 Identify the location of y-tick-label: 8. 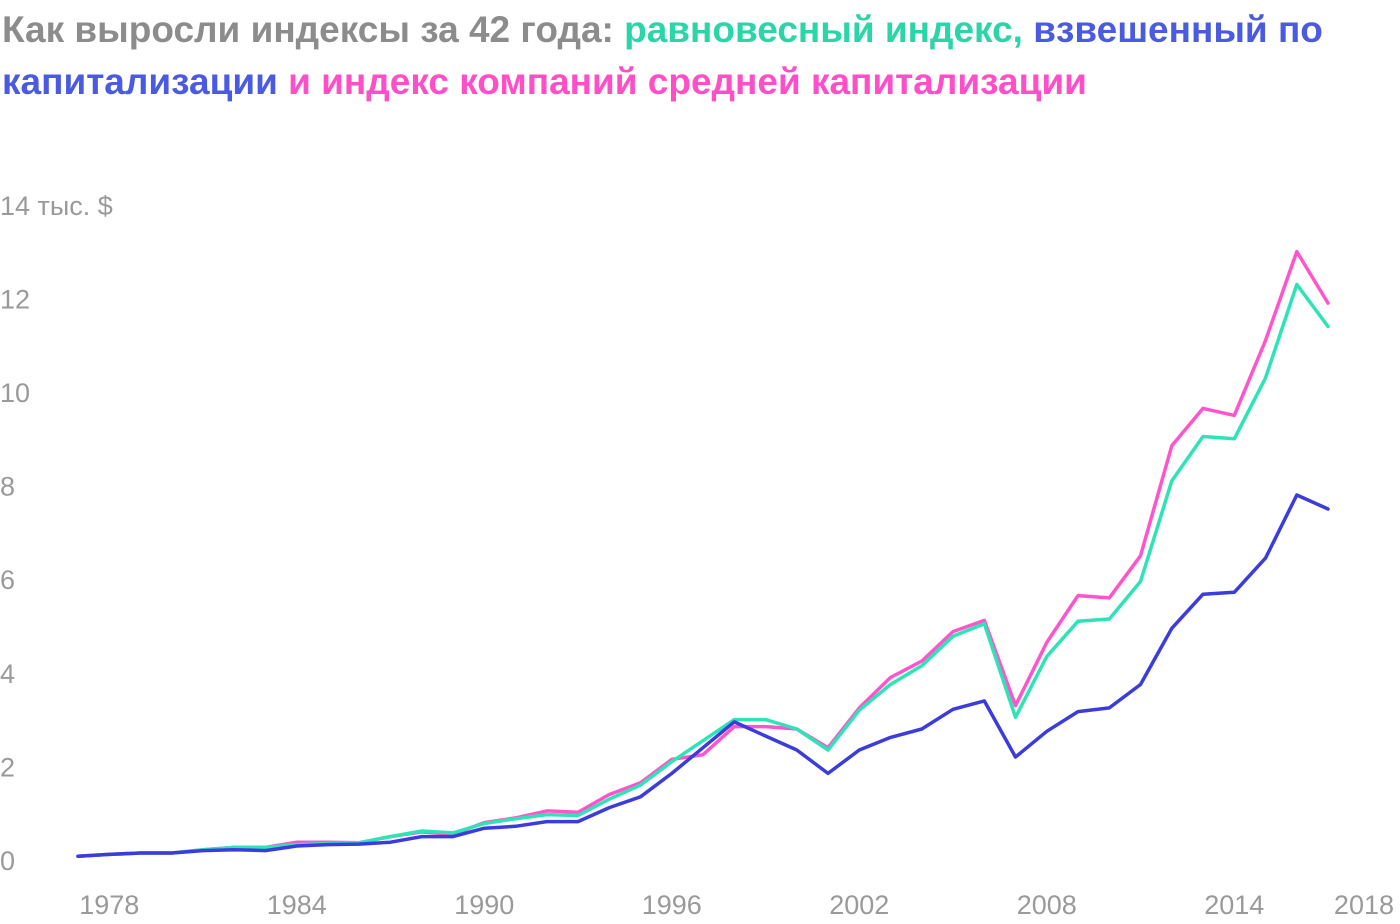
(7, 487).